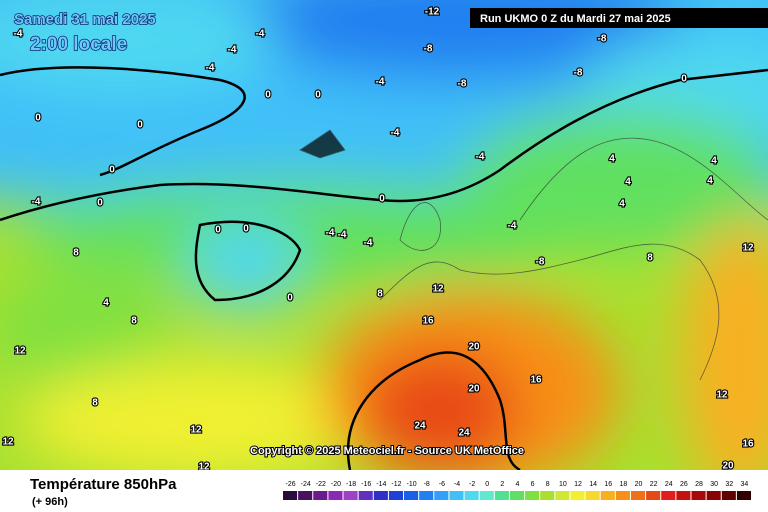 The width and height of the screenshot is (768, 512). I want to click on legend-label: 14, so click(593, 484).